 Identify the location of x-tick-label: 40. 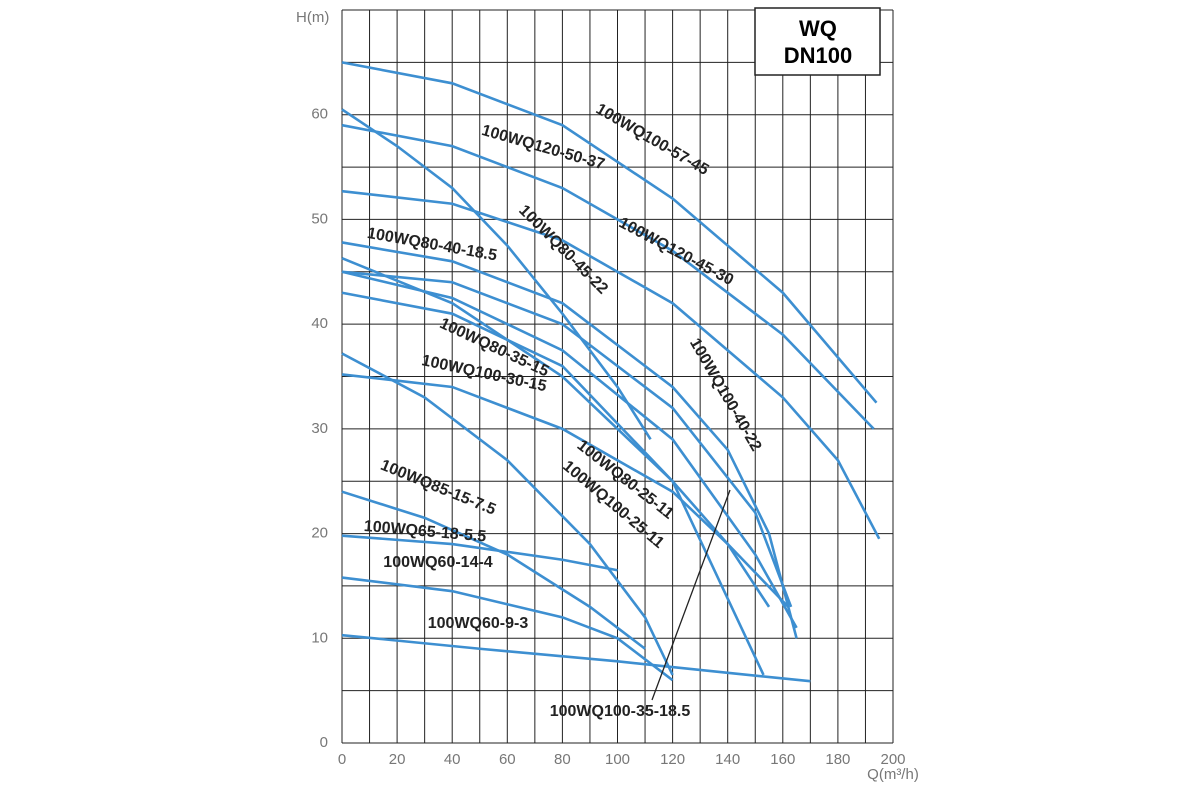
(452, 759).